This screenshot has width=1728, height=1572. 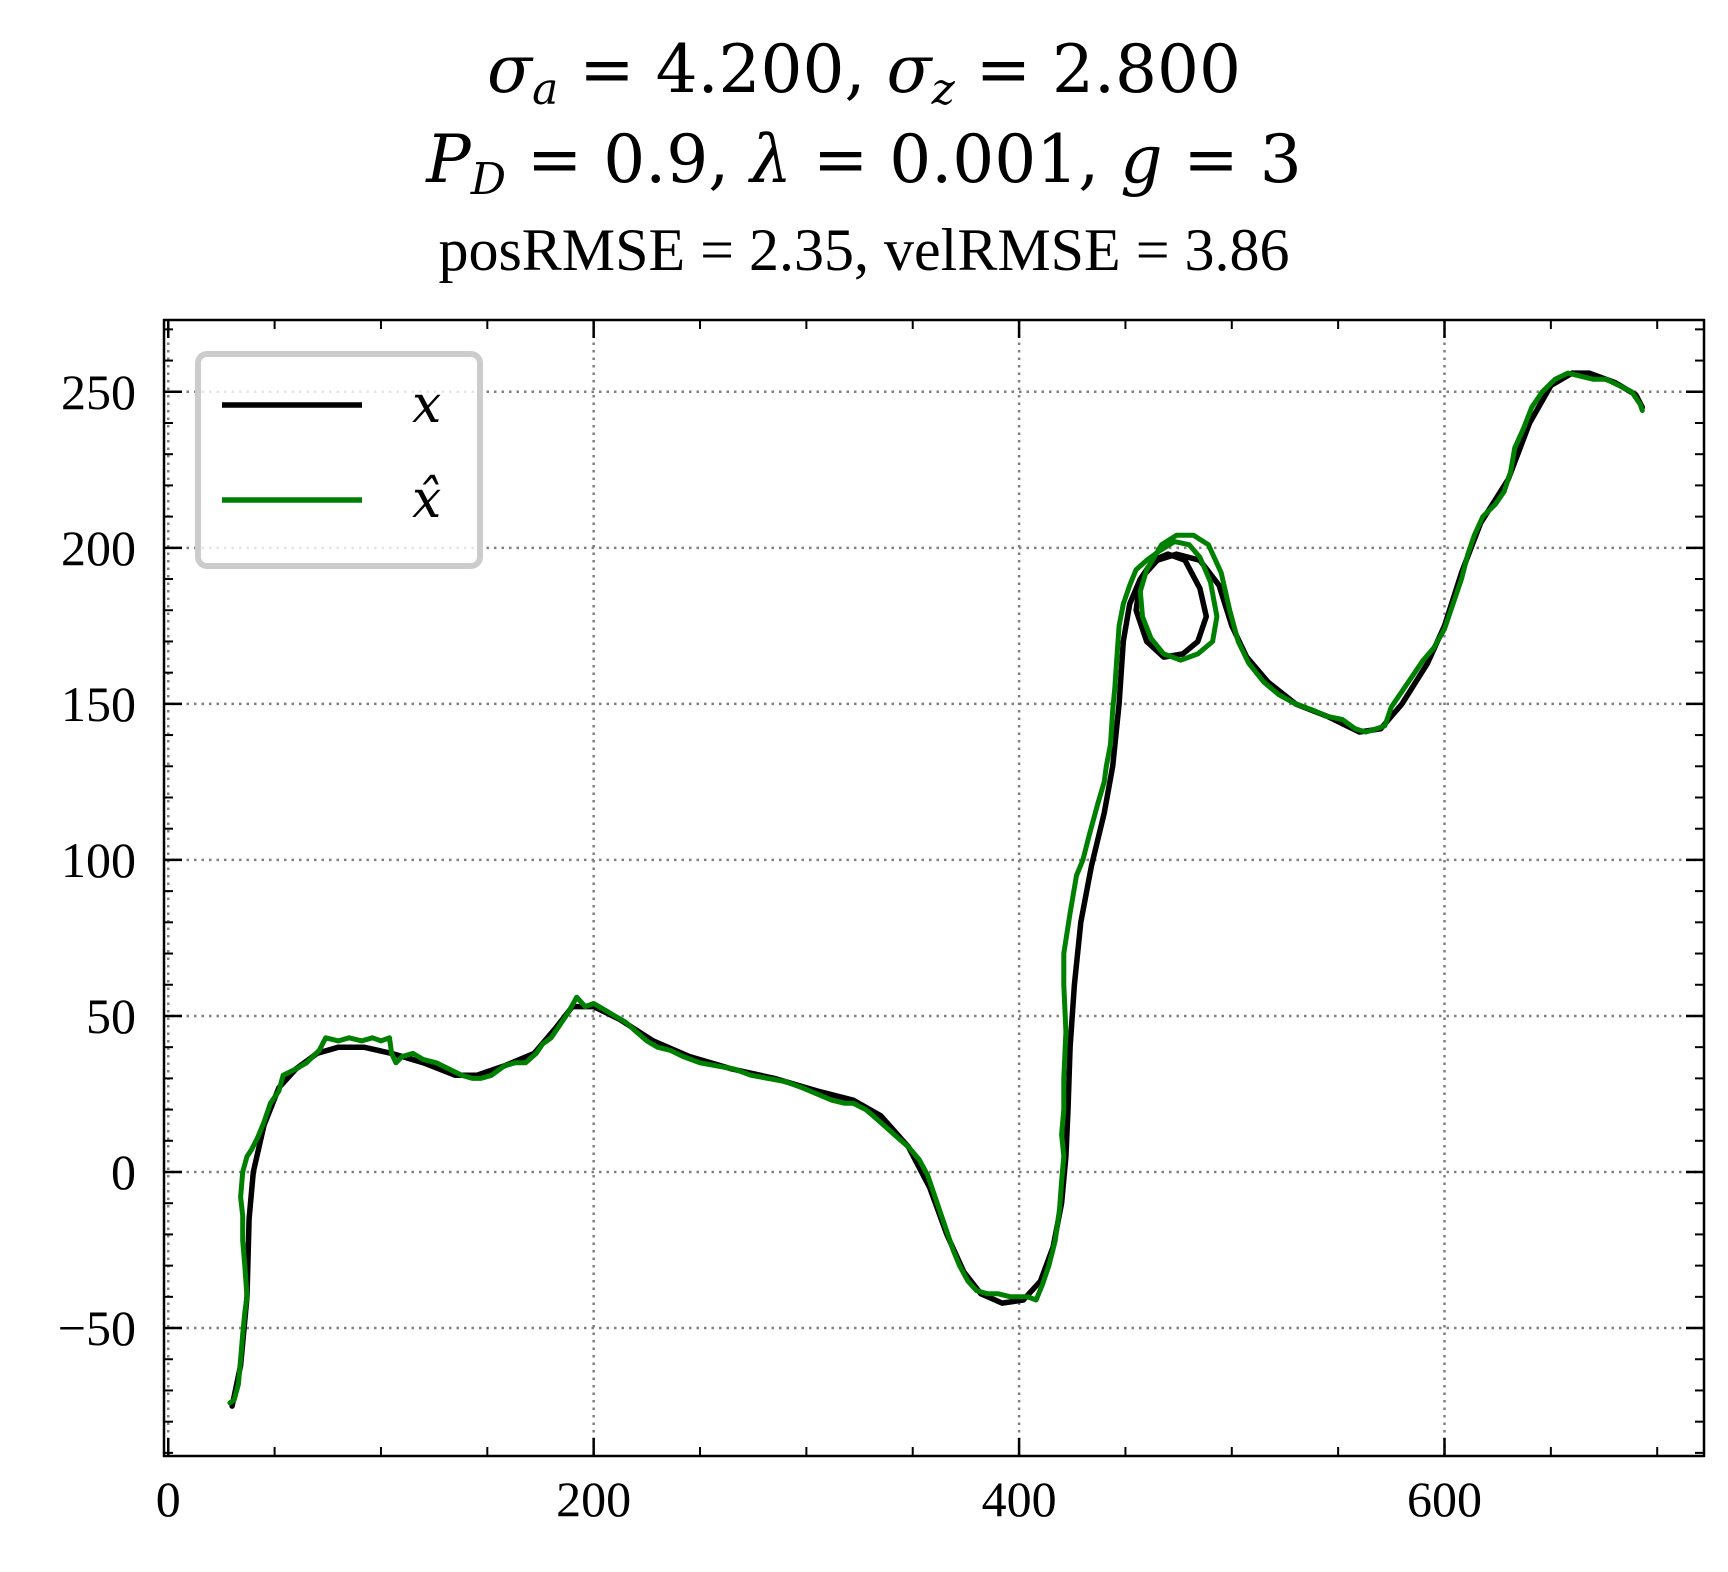 I want to click on x-tick-label: 600, so click(x=1444, y=1499).